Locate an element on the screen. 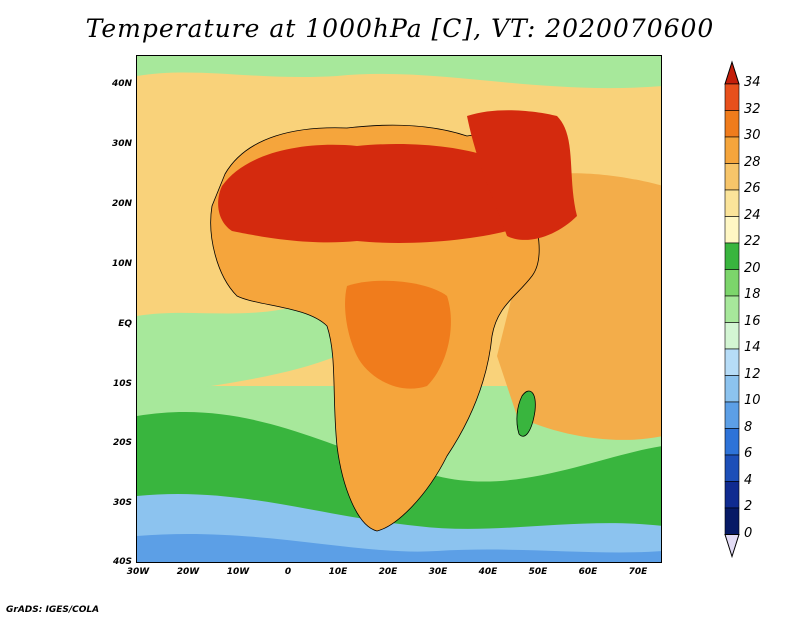  colorbar-label: 28 is located at coordinates (752, 162).